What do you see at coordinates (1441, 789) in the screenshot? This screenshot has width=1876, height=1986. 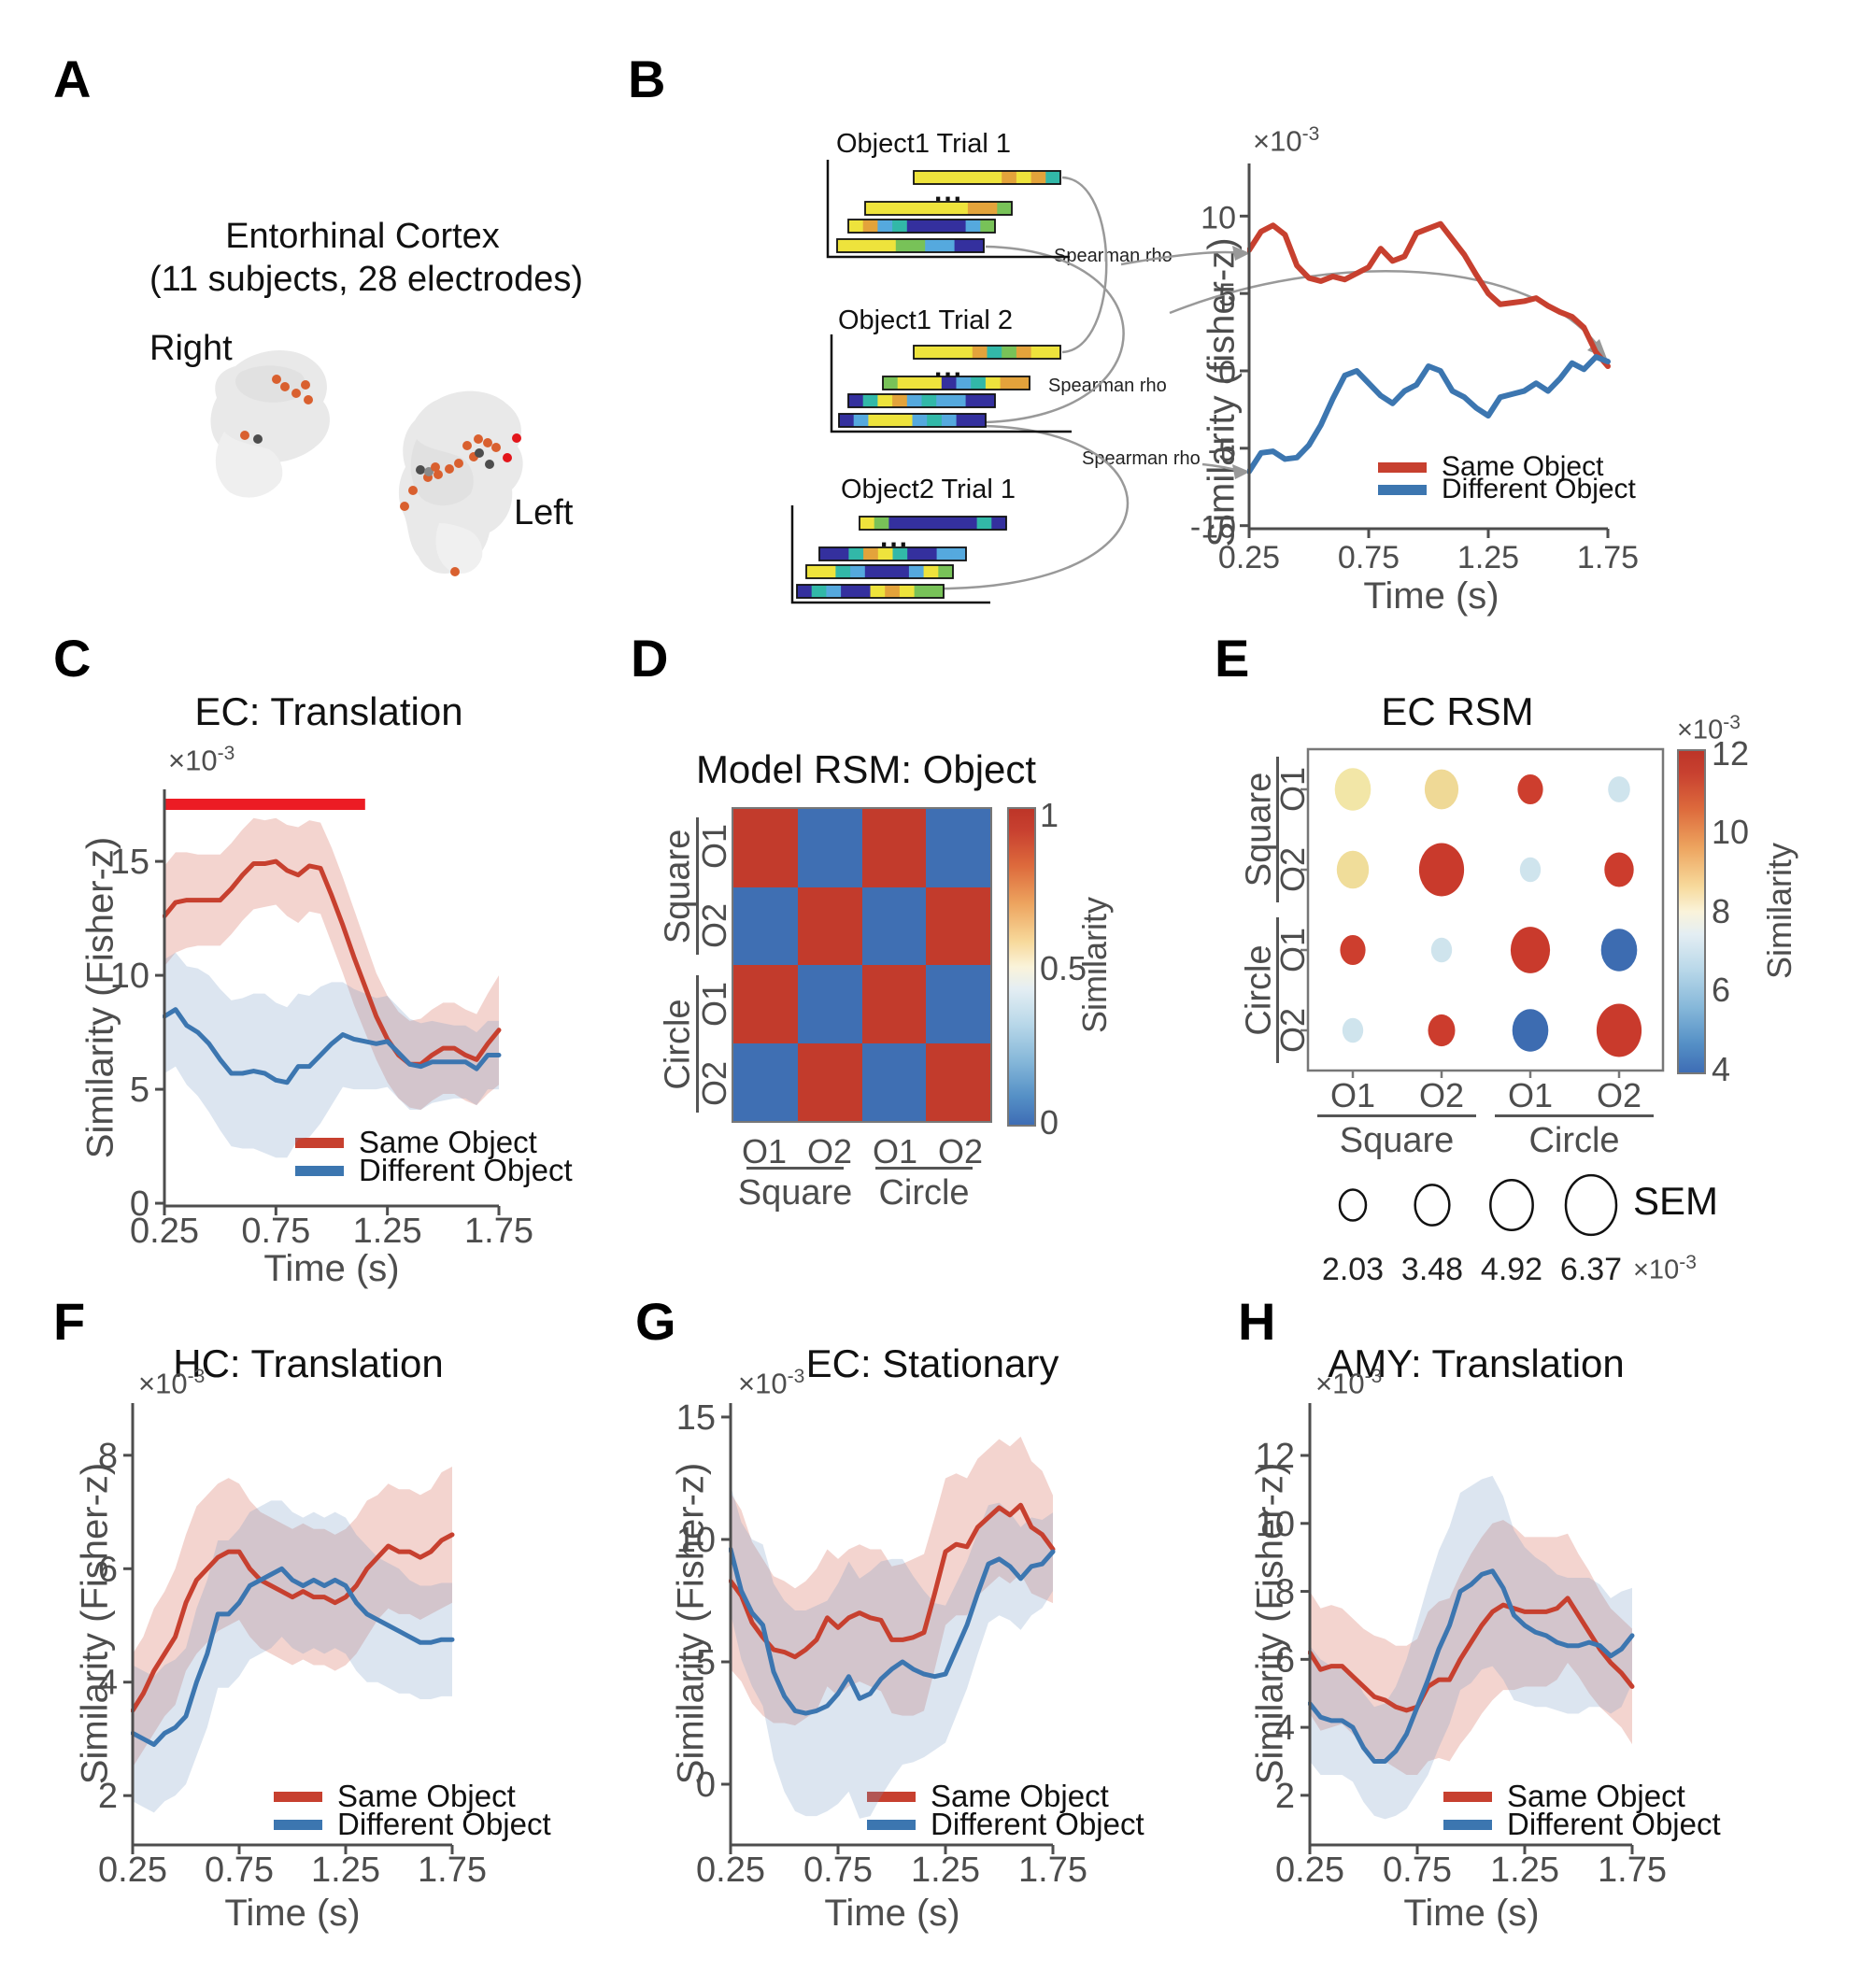 I see `rsm-bubble-r0c1` at bounding box center [1441, 789].